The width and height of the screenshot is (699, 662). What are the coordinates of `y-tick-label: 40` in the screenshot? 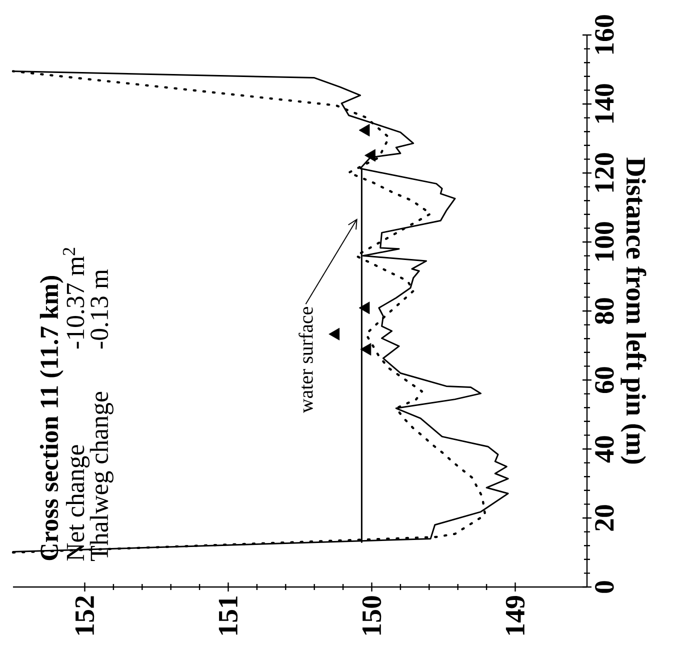 It's located at (604, 449).